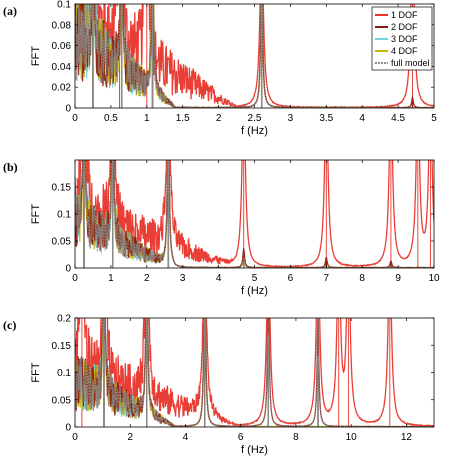 The image size is (474, 466). What do you see at coordinates (62, 88) in the screenshot?
I see `y-tick-label: 0.02` at bounding box center [62, 88].